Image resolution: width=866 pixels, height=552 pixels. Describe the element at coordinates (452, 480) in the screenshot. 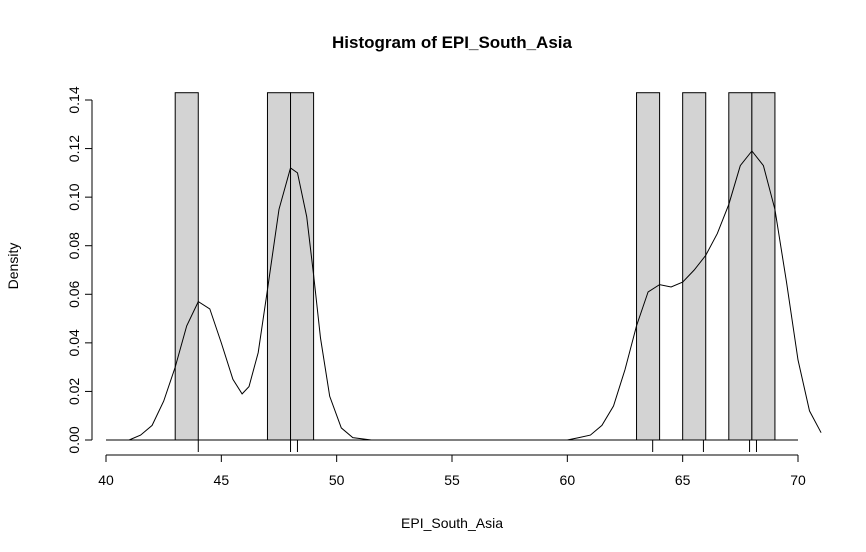

I see `x-tick-label-55: 55` at that location.